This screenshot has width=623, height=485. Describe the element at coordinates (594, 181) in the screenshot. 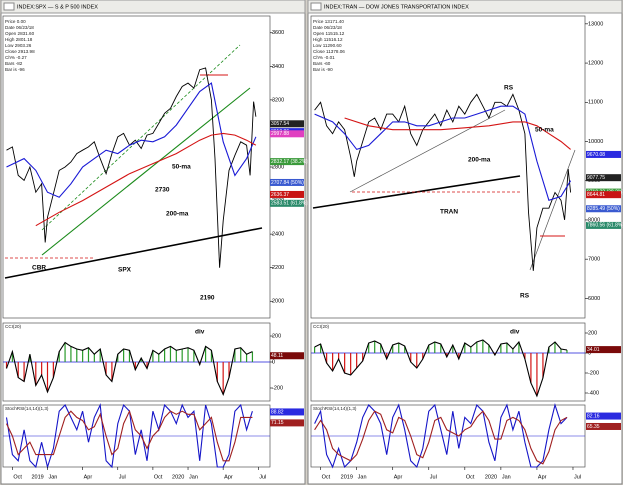

I see `y-tick-label: 9000` at that location.